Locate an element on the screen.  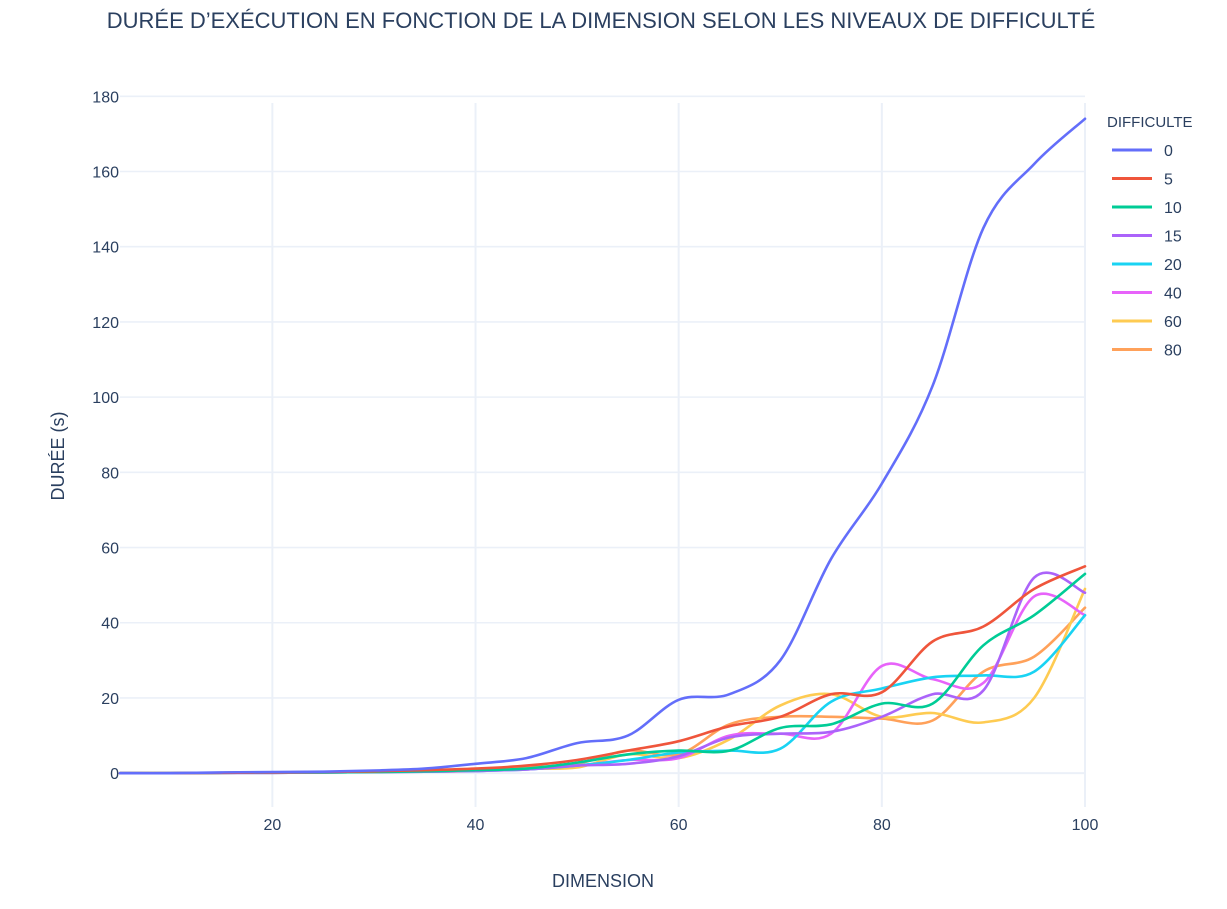
x-tick-label: 100 is located at coordinates (1085, 825).